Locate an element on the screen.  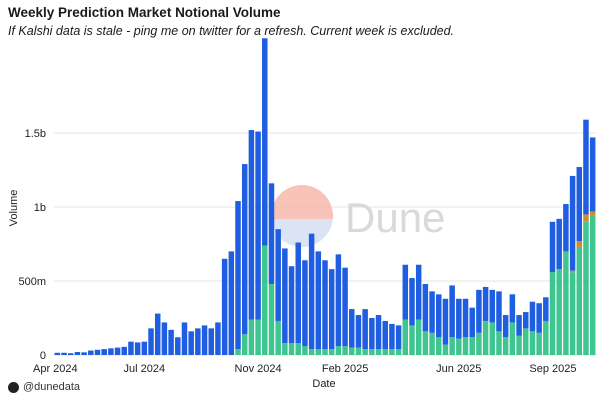
y-tick-label: 1b is located at coordinates (40, 208).